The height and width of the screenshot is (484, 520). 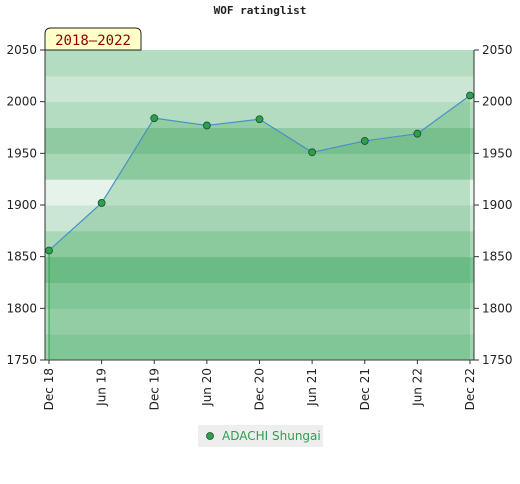 I want to click on x-tick-label: Dec 21, so click(x=365, y=389).